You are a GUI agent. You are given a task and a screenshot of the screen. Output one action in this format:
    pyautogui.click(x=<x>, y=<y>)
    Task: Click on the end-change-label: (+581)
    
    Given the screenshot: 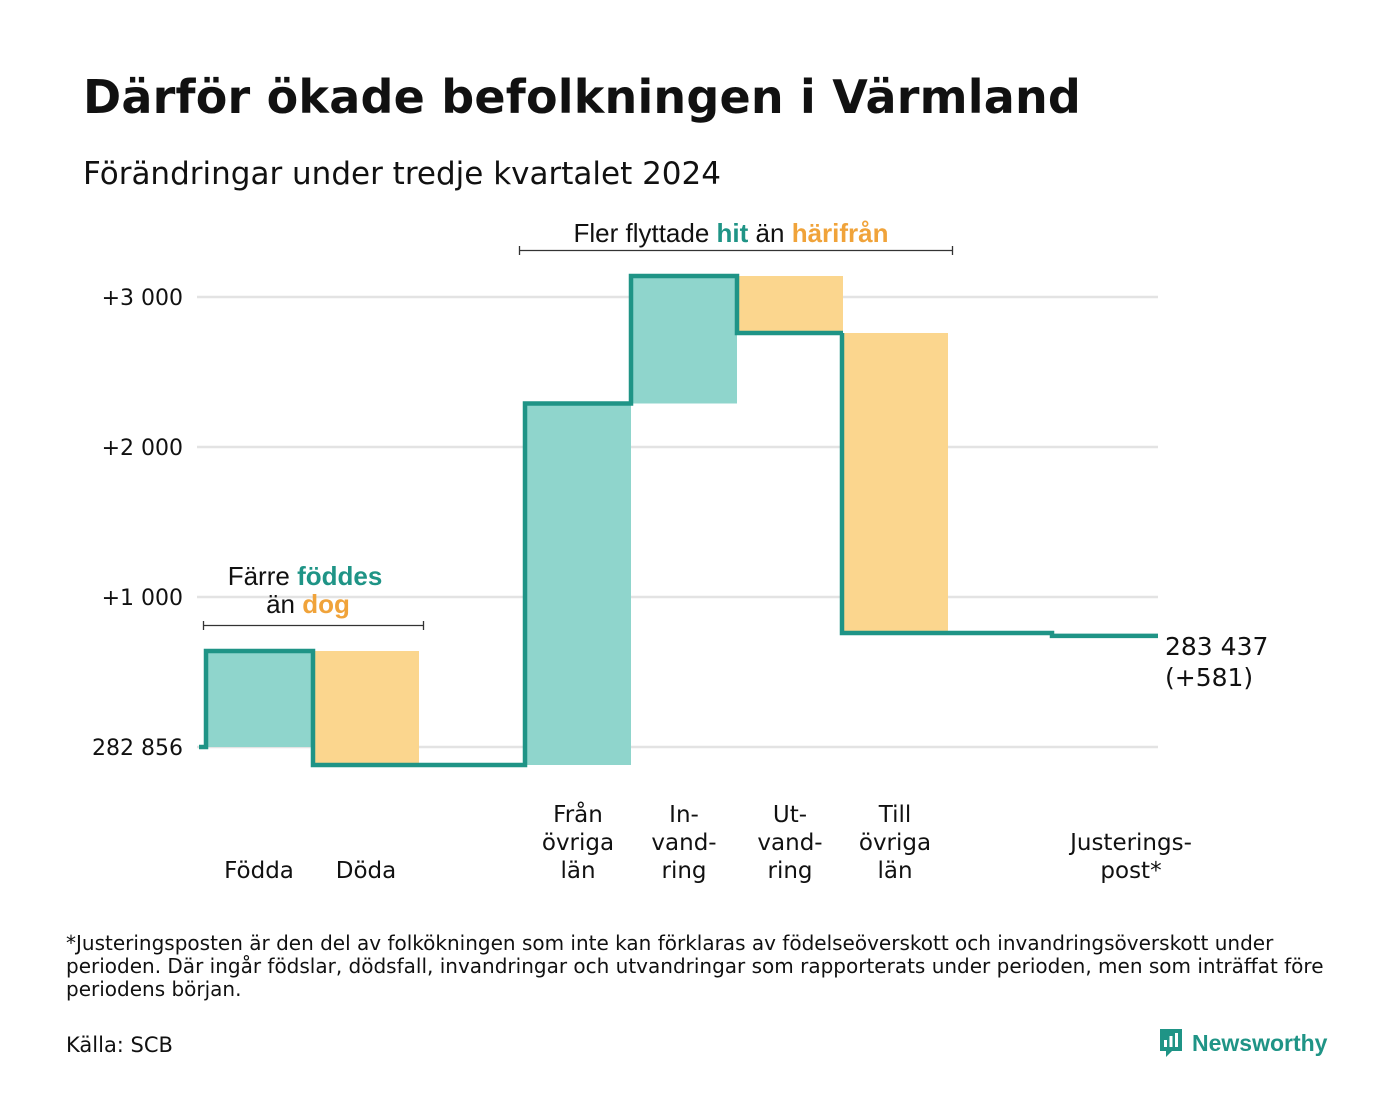 What is the action you would take?
    pyautogui.click(x=1209, y=677)
    